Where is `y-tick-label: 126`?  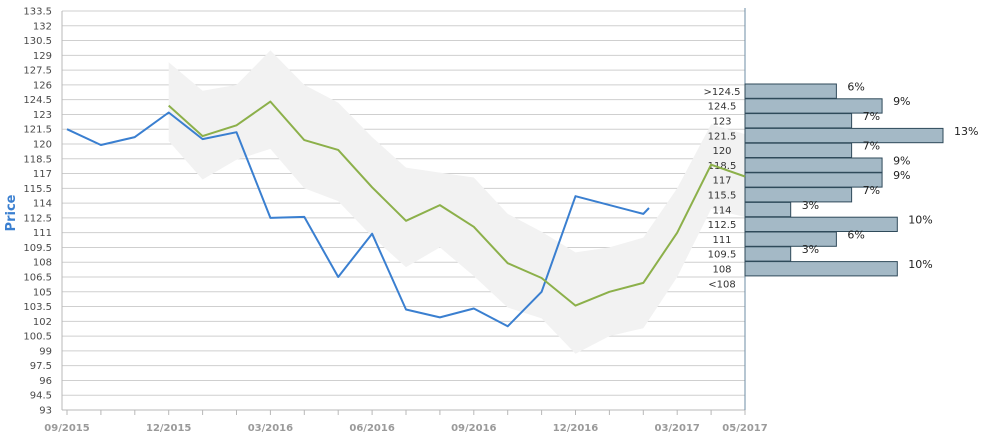 y-tick-label: 126 is located at coordinates (42, 85).